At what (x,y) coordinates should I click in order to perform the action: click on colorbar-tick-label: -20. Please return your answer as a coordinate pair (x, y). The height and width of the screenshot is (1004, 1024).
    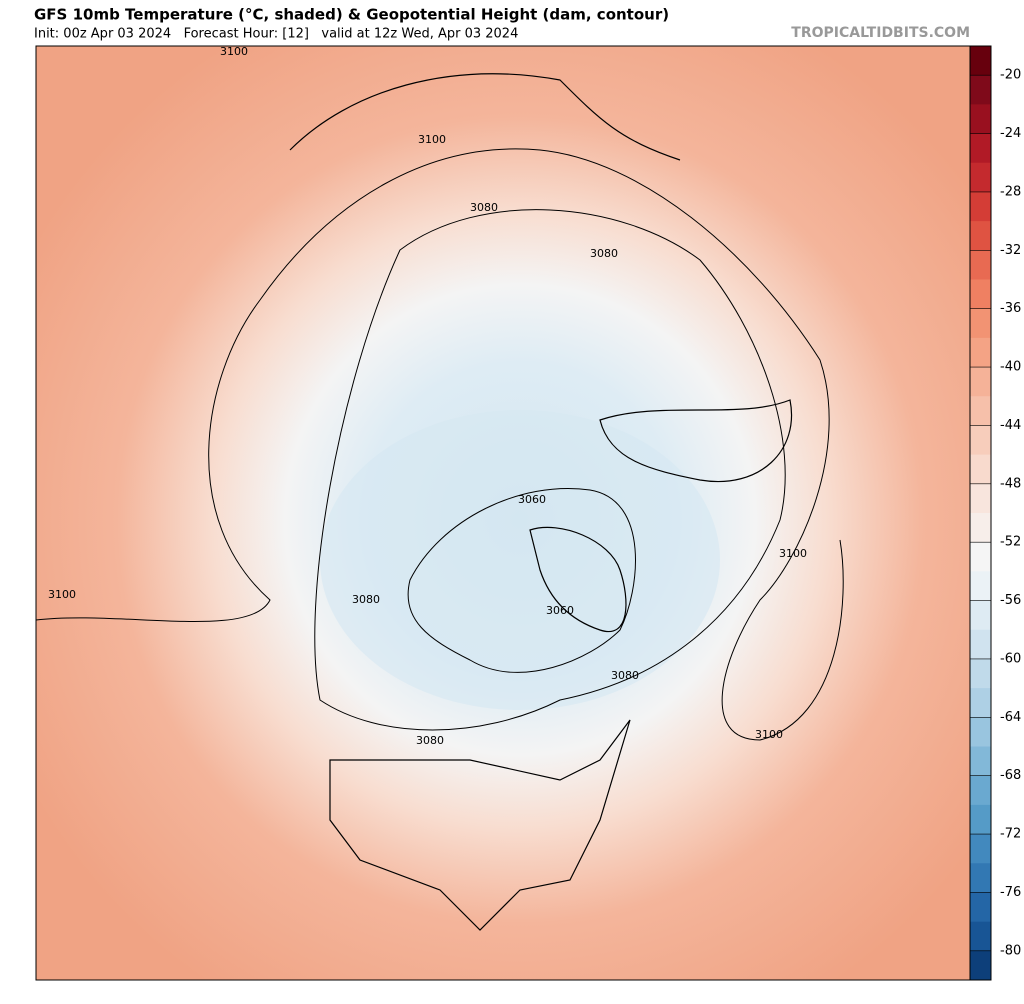
    Looking at the image, I should click on (1010, 75).